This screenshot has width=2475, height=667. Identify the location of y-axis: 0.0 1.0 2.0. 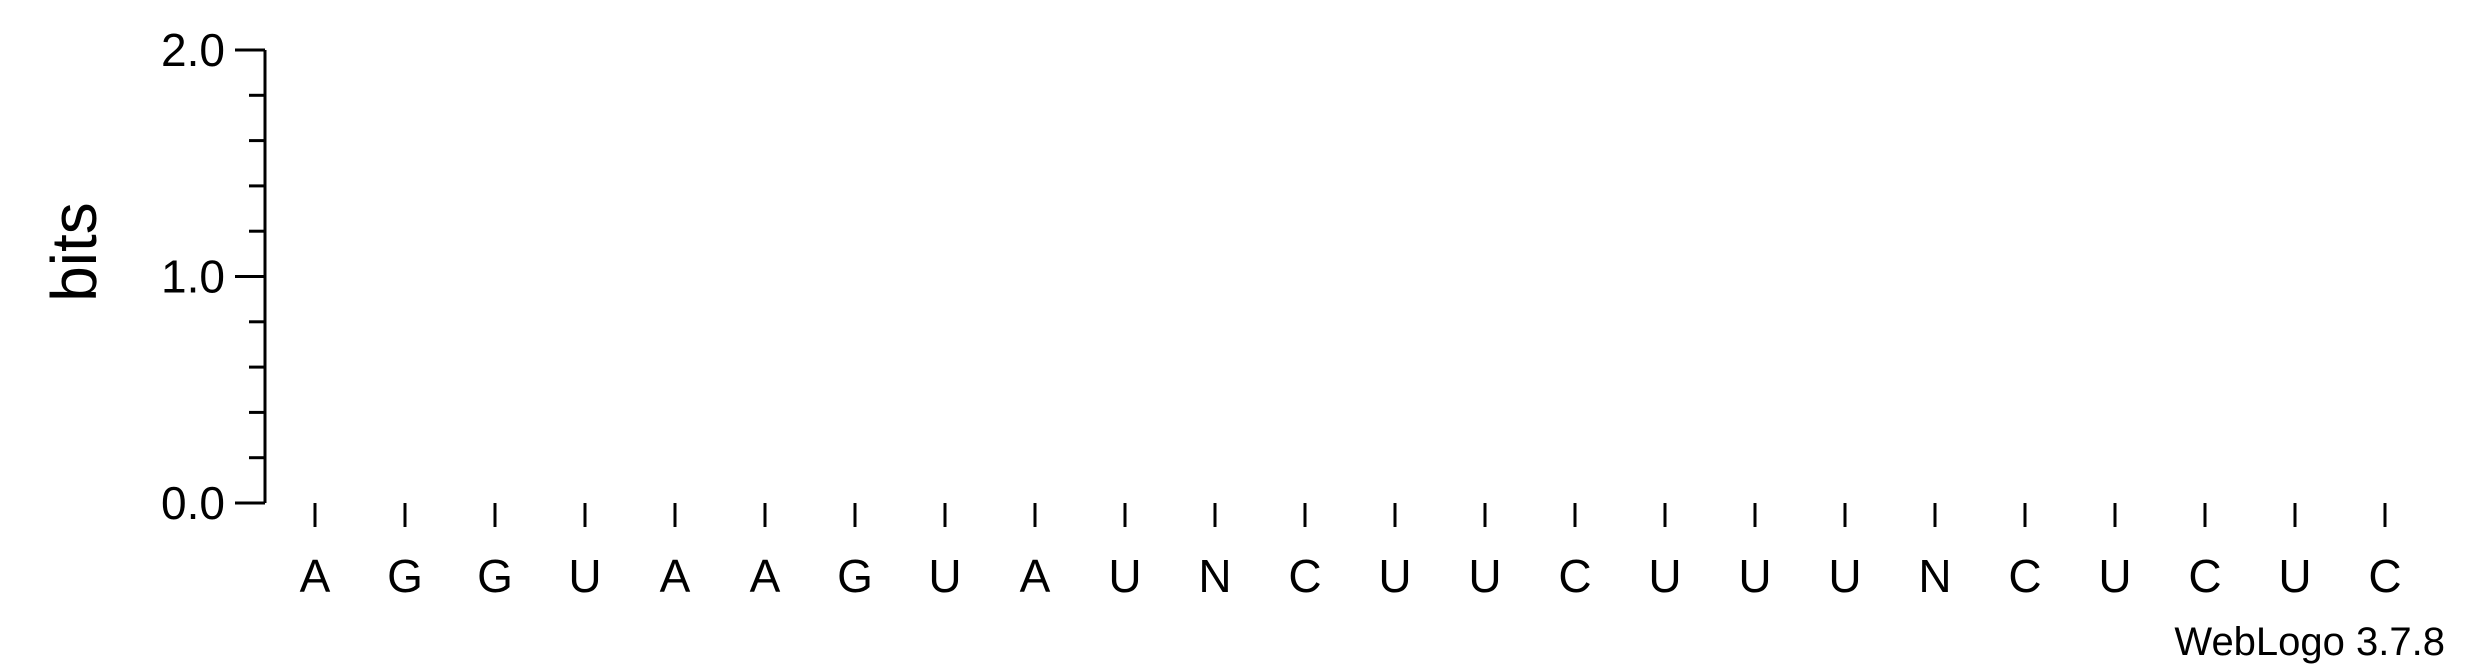
(214, 276).